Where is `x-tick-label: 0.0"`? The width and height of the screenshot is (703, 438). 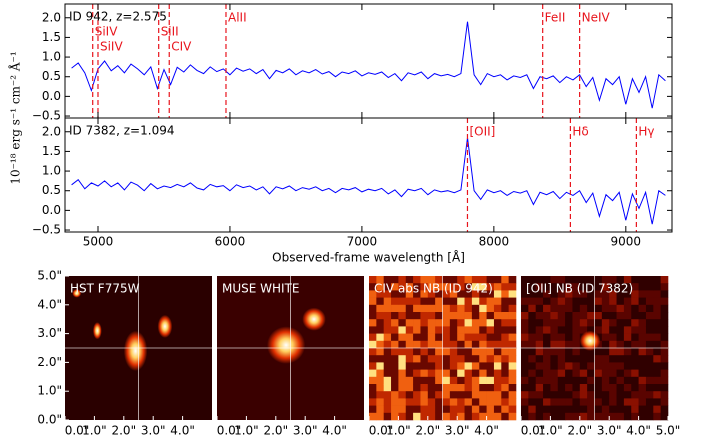
x-tick-label: 0.0" is located at coordinates (77, 431).